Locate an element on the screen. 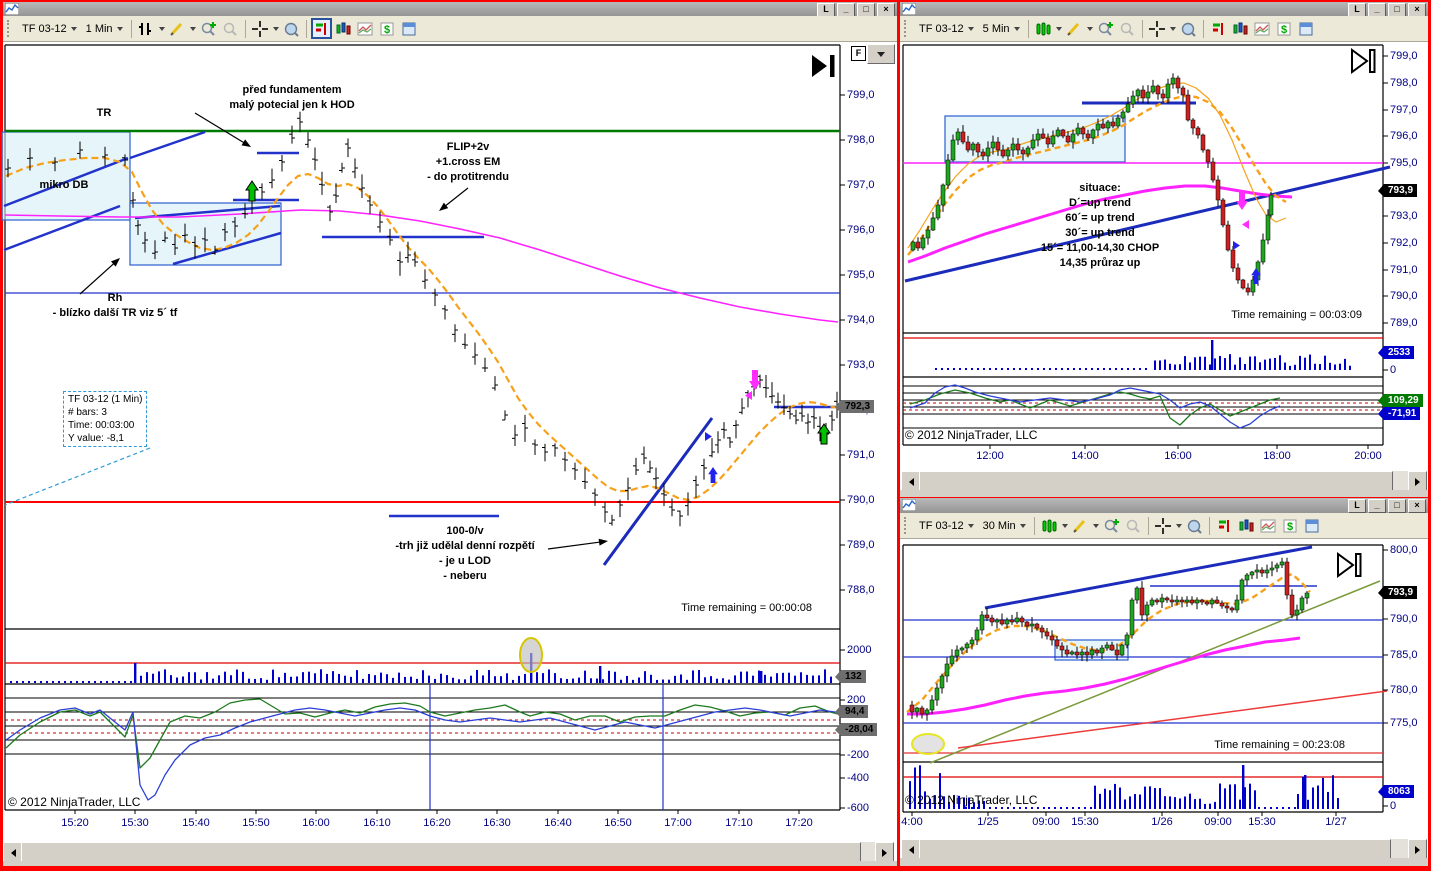  interval-dropdown: 1 Min is located at coordinates (104, 29).